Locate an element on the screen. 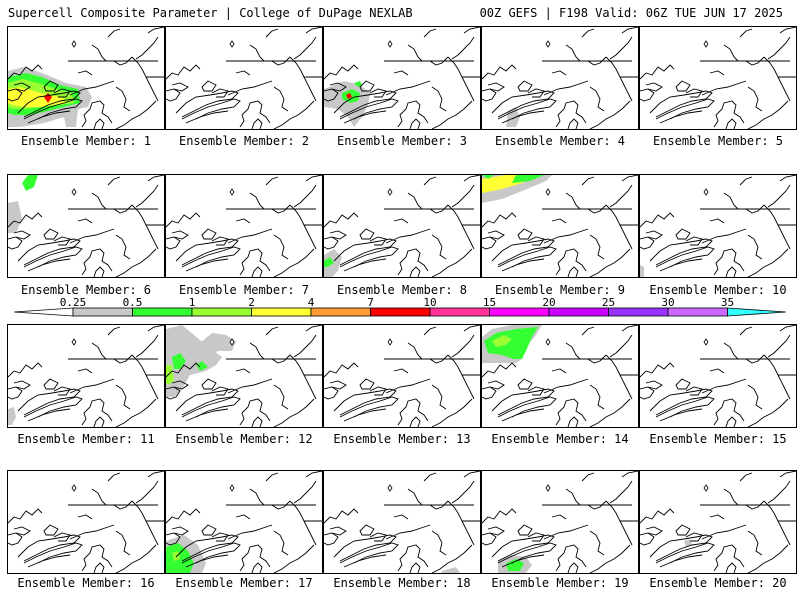 Image resolution: width=800 pixels, height=600 pixels. legend-tick-label: 0.25 is located at coordinates (73, 302).